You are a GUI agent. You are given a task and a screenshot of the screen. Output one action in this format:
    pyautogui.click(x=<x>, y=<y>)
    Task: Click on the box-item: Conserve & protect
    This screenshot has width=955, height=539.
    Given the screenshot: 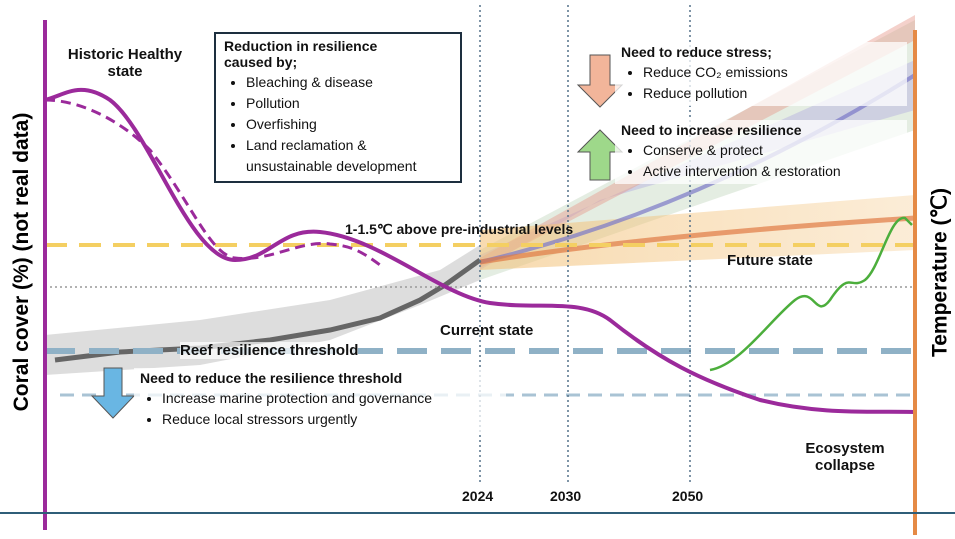 What is the action you would take?
    pyautogui.click(x=772, y=150)
    